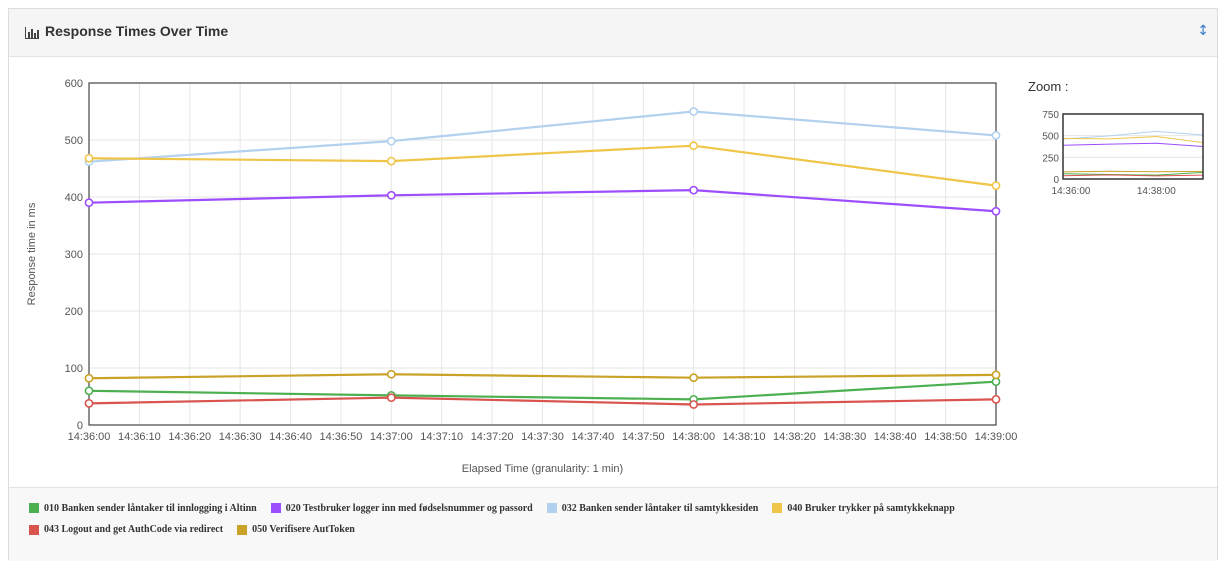 The image size is (1224, 564). Describe the element at coordinates (844, 437) in the screenshot. I see `x-tick-label: 14:38:30` at that location.